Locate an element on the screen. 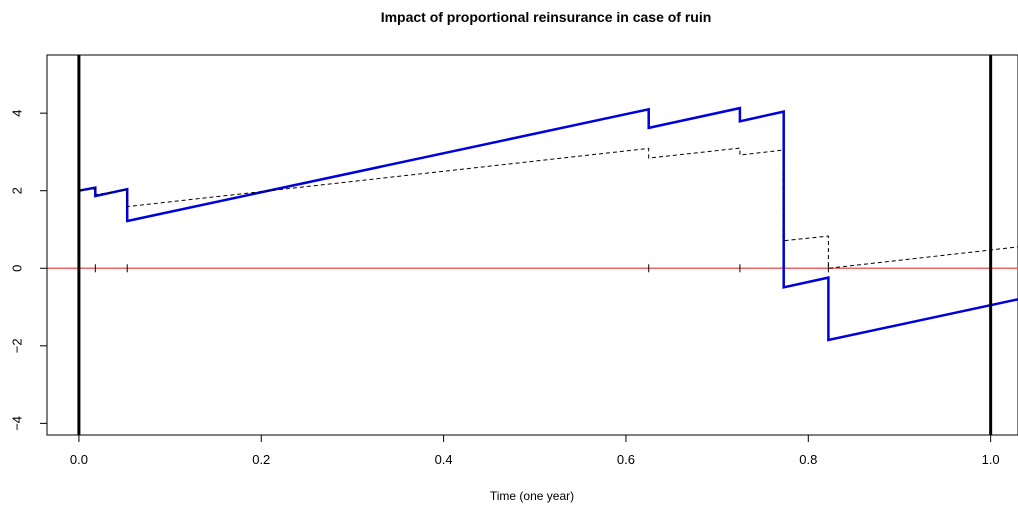  y-tick-label: 4 is located at coordinates (16, 113).